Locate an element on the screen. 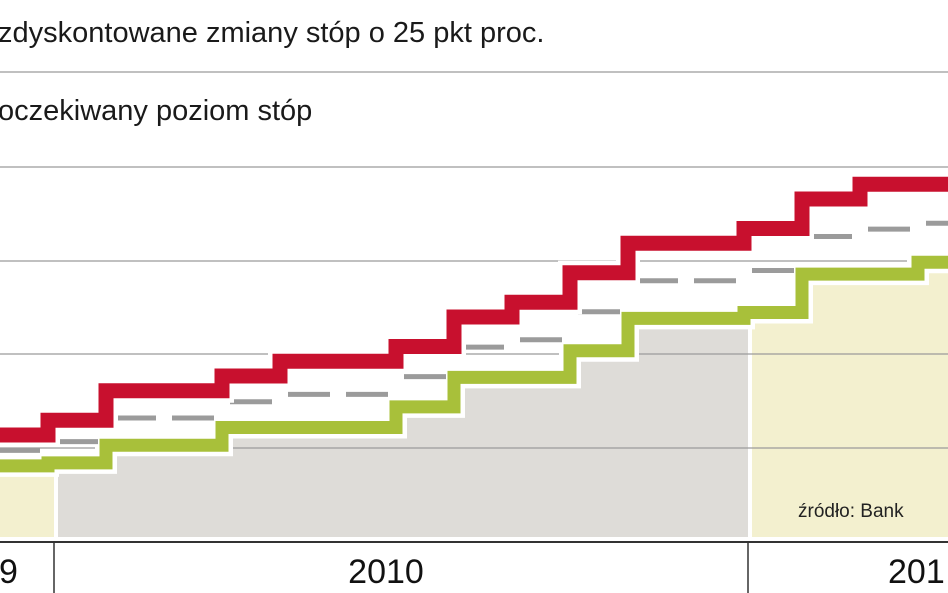  x-tick-label-2011: 201 is located at coordinates (916, 572).